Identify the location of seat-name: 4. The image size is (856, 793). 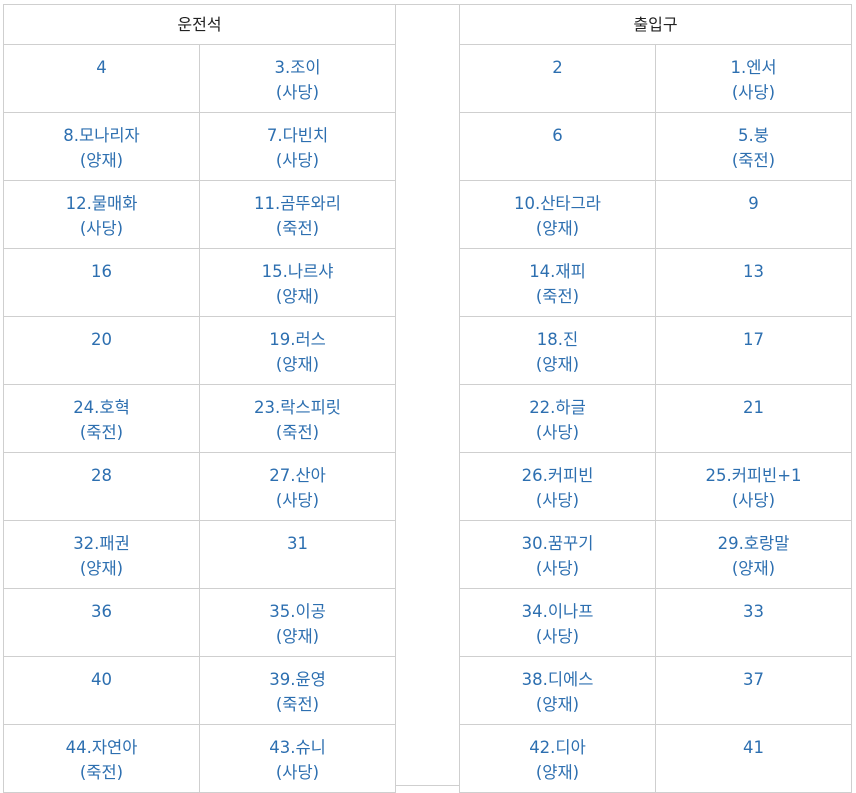
(101, 67).